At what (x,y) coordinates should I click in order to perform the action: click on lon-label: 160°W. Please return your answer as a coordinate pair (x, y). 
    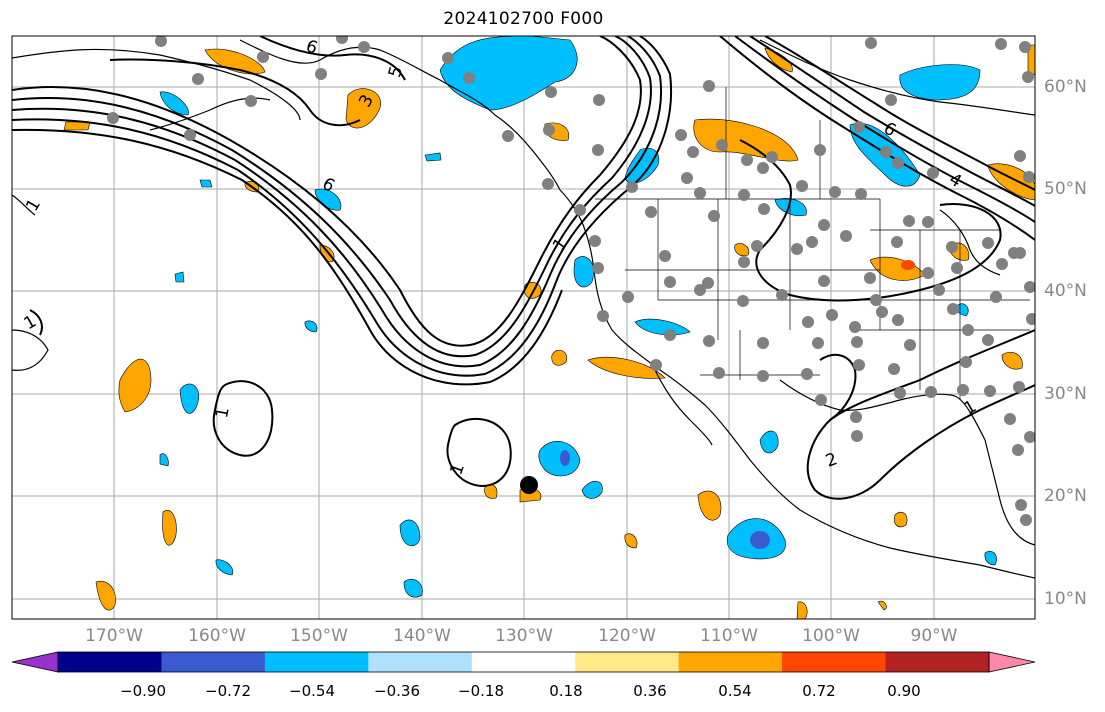
    Looking at the image, I should click on (217, 636).